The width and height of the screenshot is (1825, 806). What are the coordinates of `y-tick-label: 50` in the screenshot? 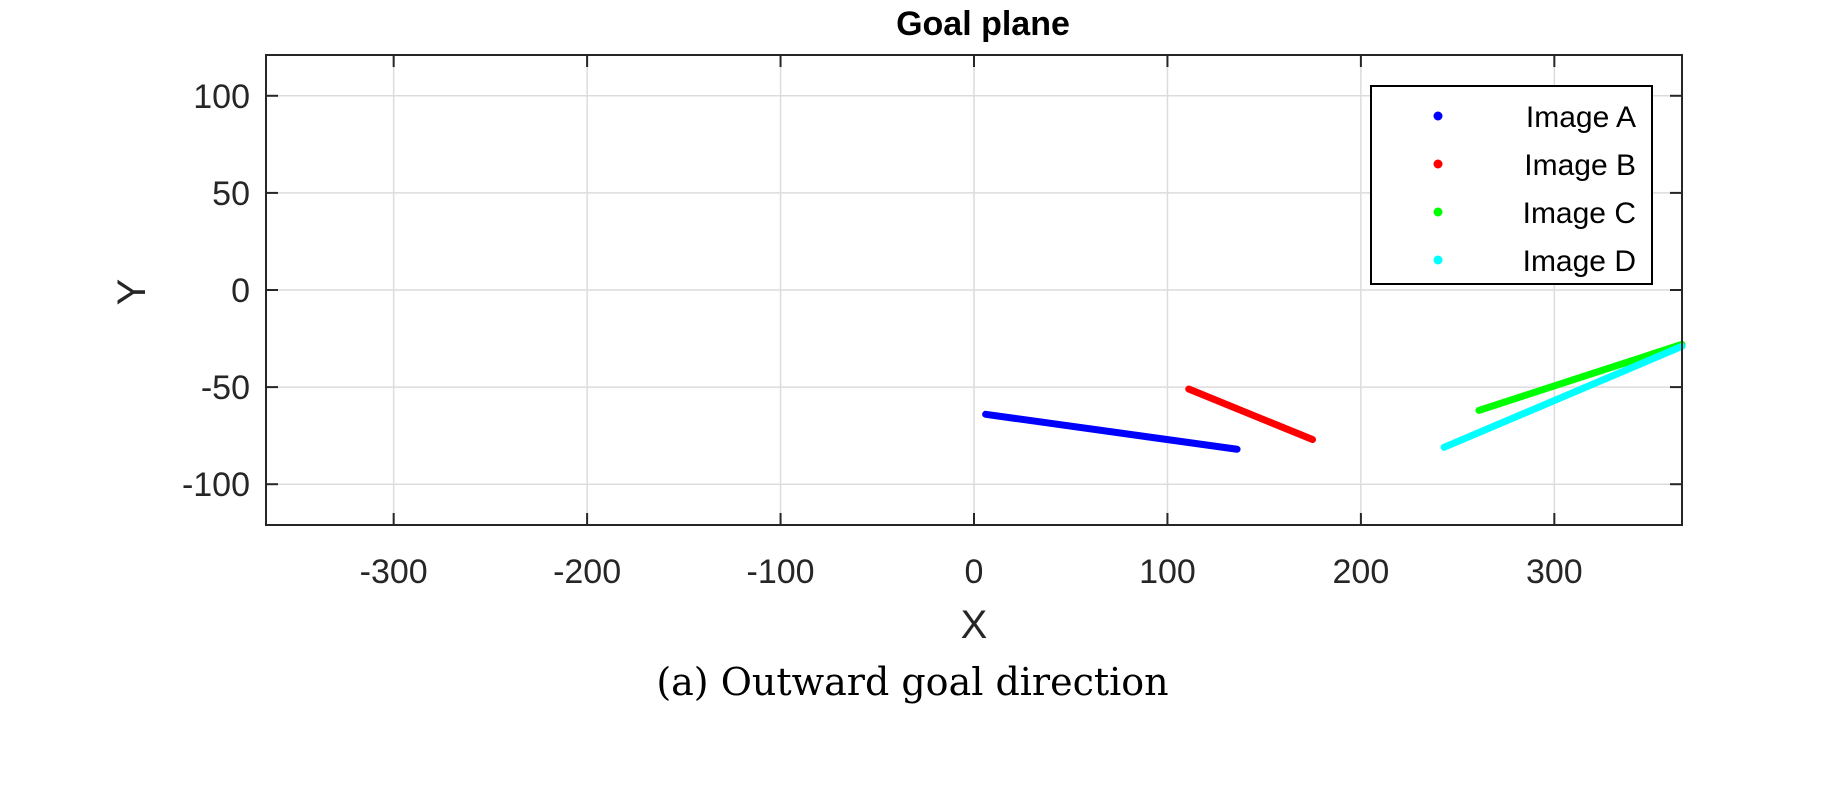 It's located at (231, 194).